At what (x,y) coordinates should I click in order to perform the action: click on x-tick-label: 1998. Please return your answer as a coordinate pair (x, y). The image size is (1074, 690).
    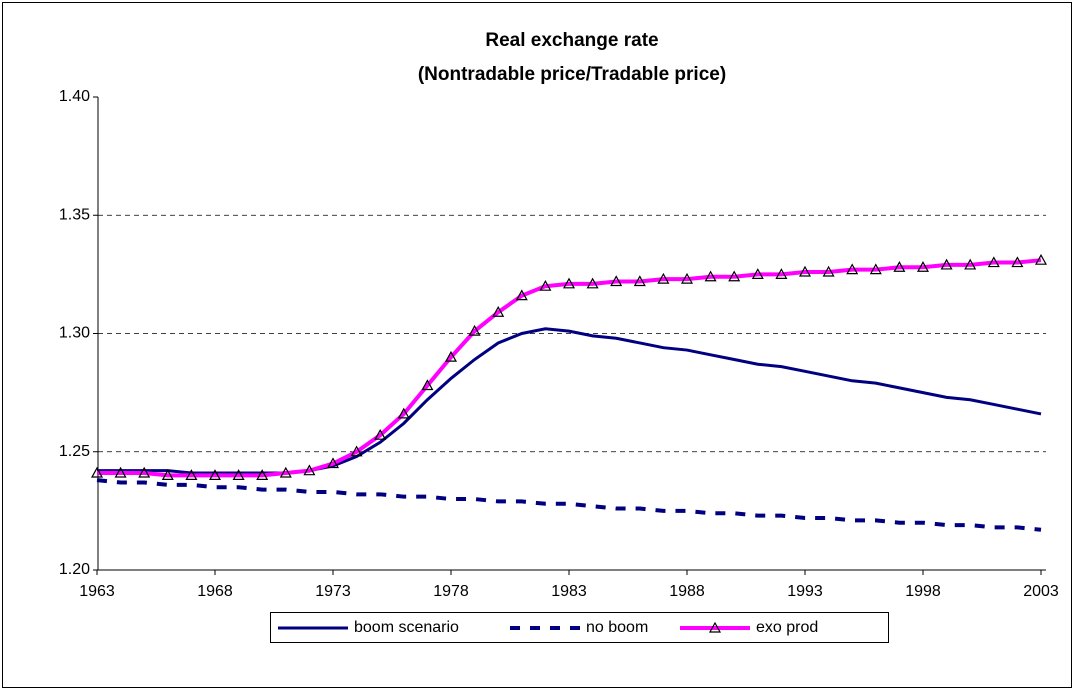
    Looking at the image, I should click on (923, 591).